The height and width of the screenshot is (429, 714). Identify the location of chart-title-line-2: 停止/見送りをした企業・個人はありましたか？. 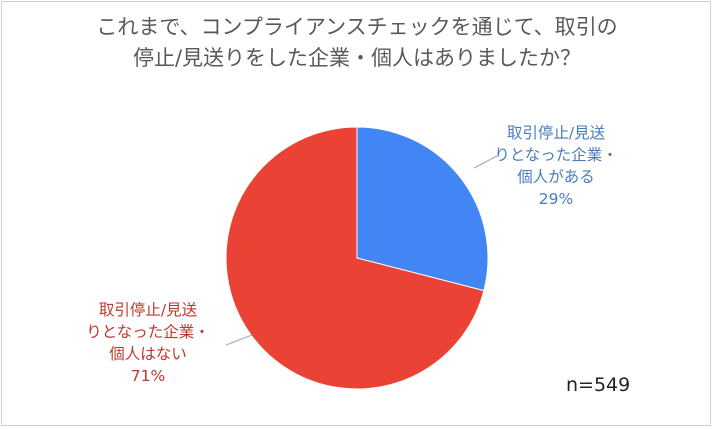
(357, 58).